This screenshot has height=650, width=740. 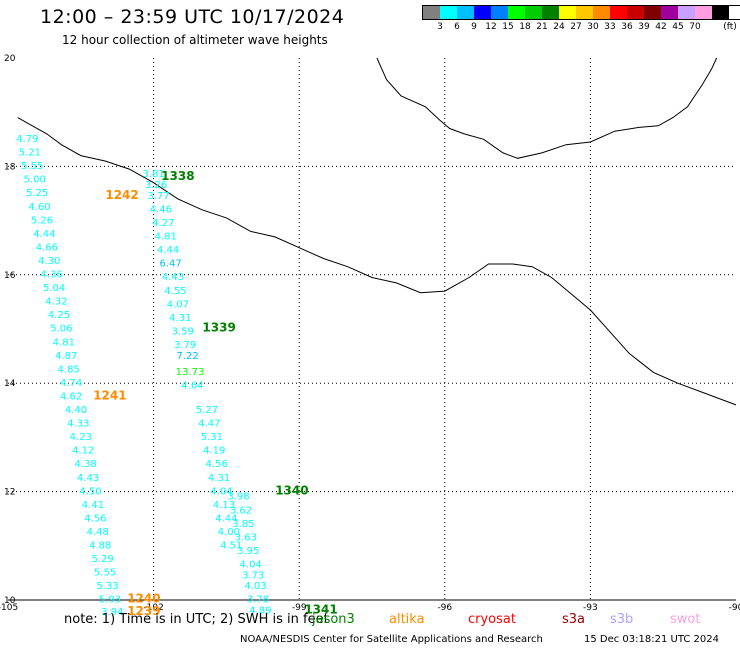 What do you see at coordinates (49, 261) in the screenshot?
I see `wave-height-value: 4.30` at bounding box center [49, 261].